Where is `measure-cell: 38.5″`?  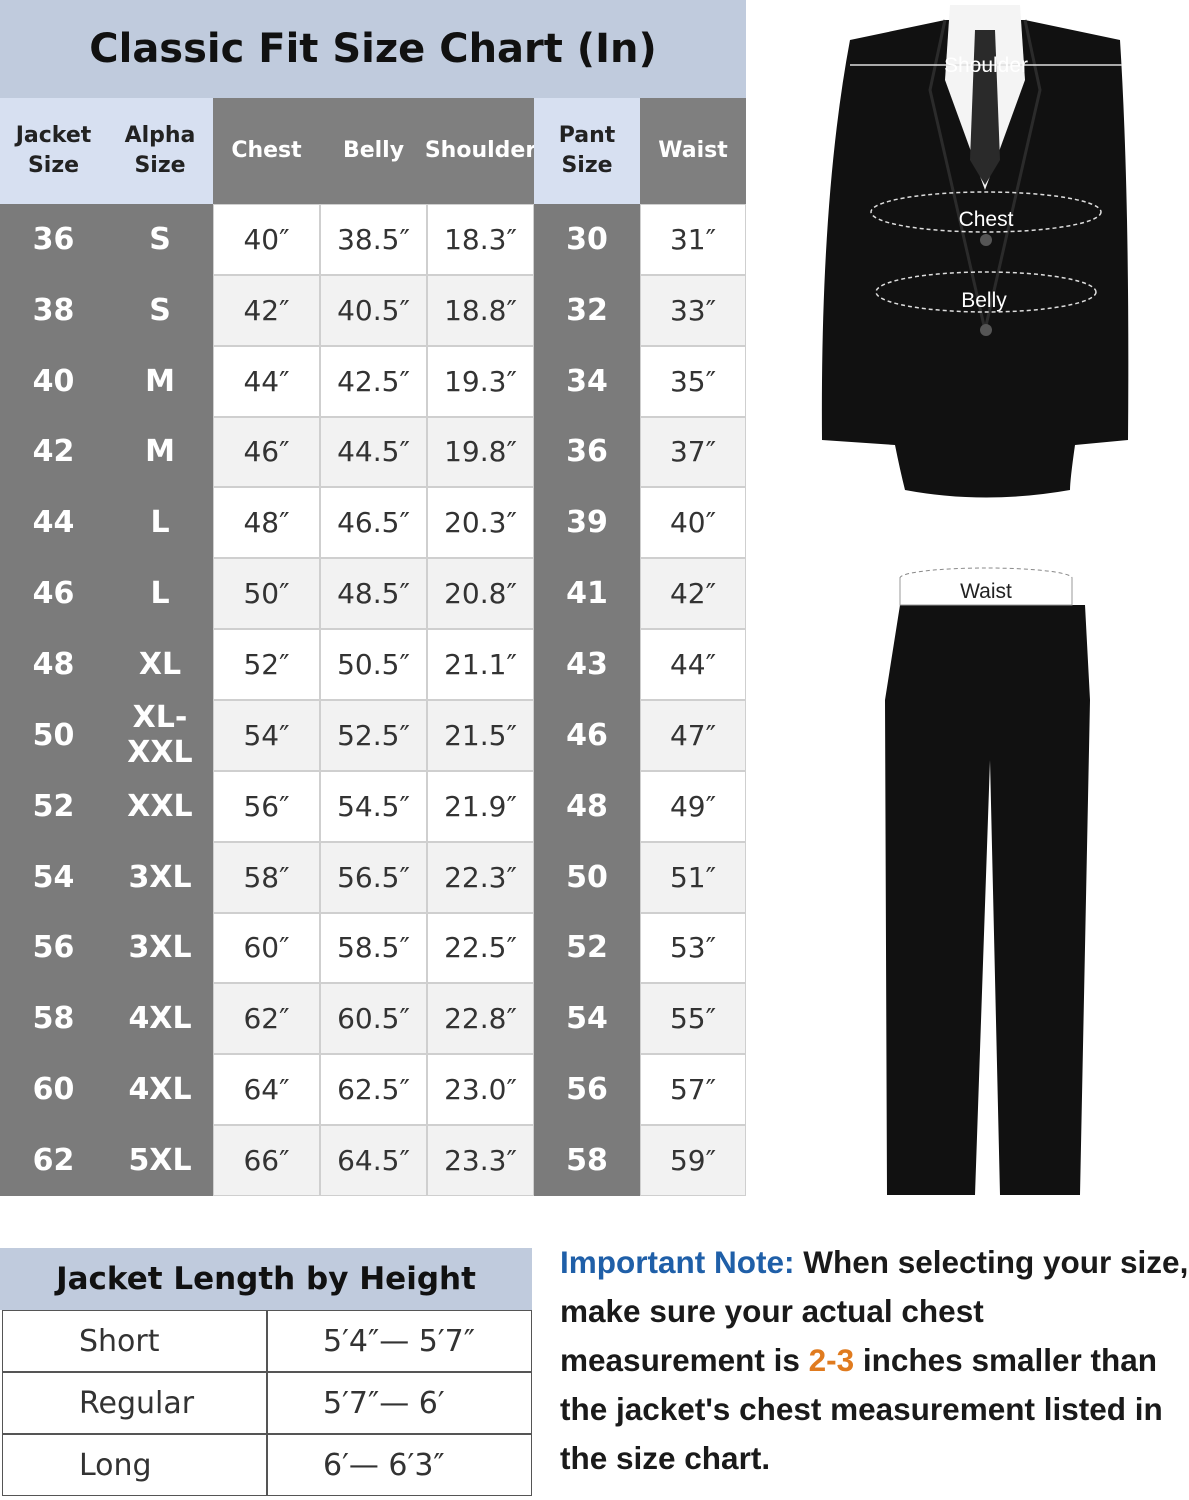 measure-cell: 38.5″ is located at coordinates (373, 239).